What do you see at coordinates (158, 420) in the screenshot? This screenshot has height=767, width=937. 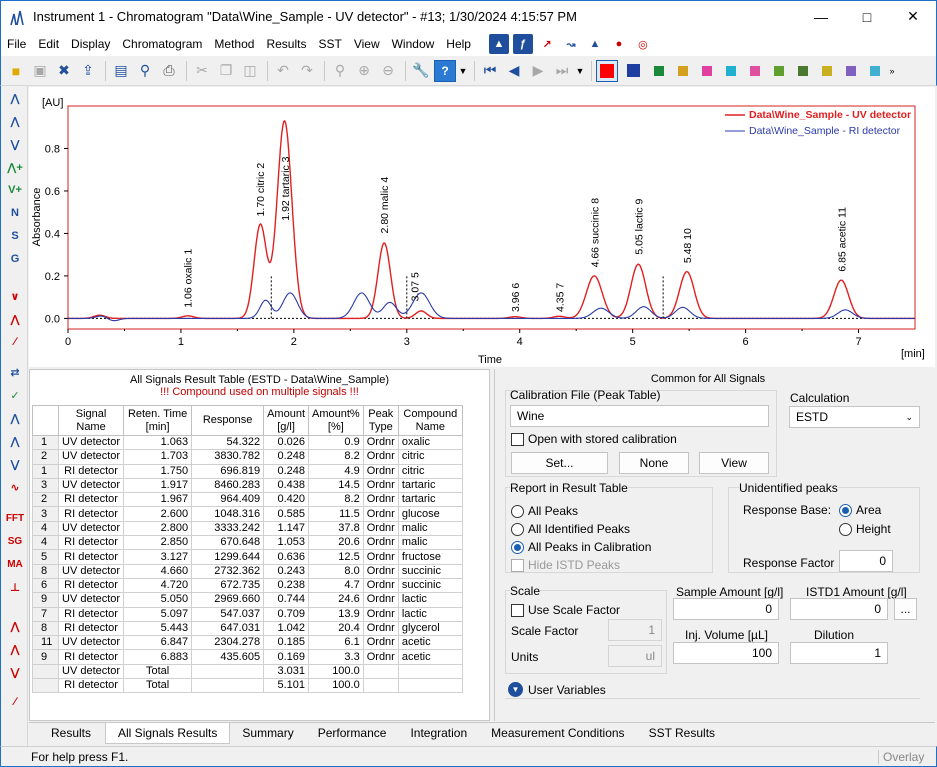 I see `column-header-retention: Reten. Time [min]` at bounding box center [158, 420].